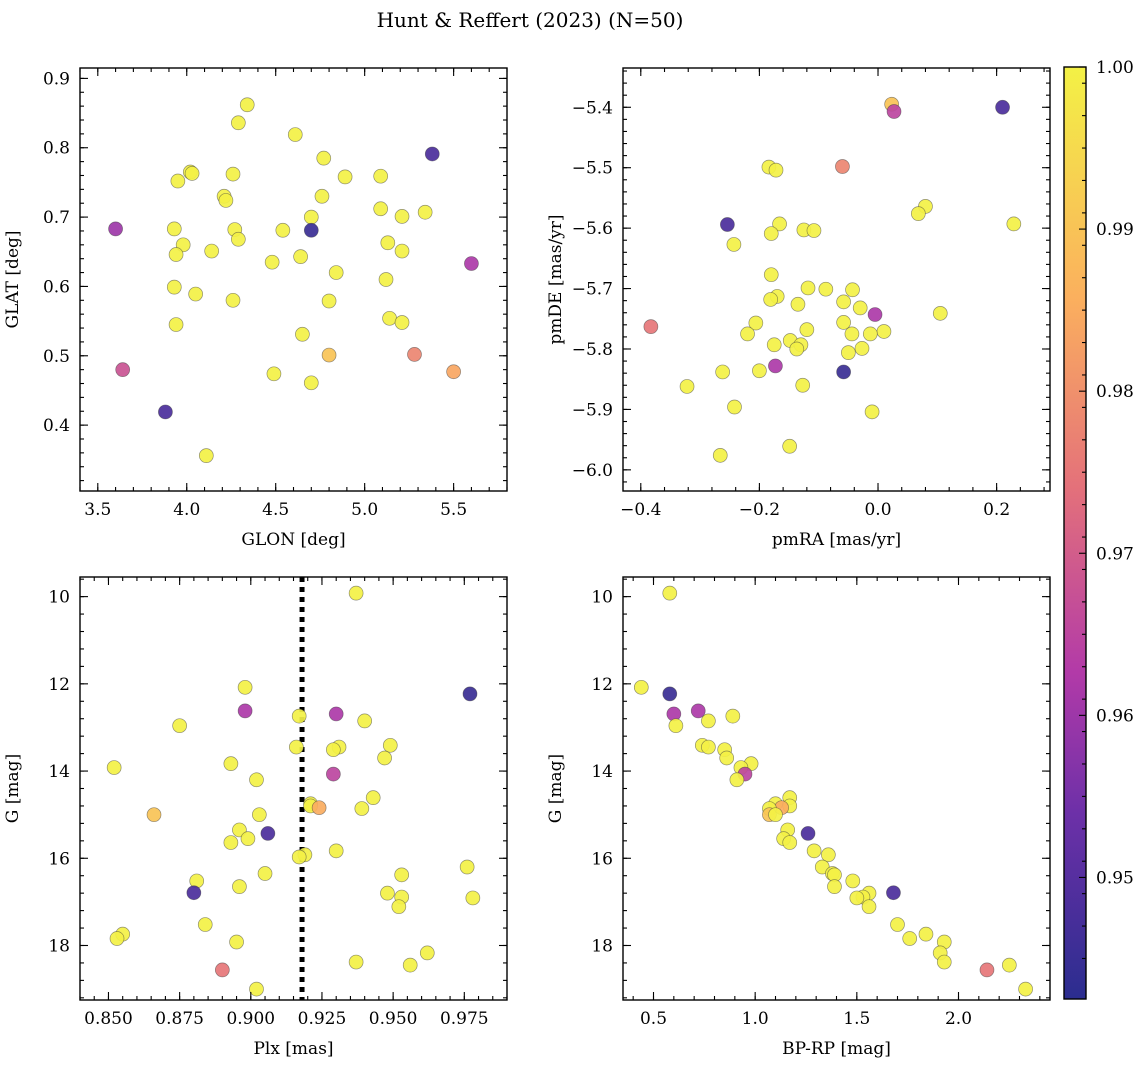  Describe the element at coordinates (293, 1049) in the screenshot. I see `x-axis-label: Plx [mas]` at that location.